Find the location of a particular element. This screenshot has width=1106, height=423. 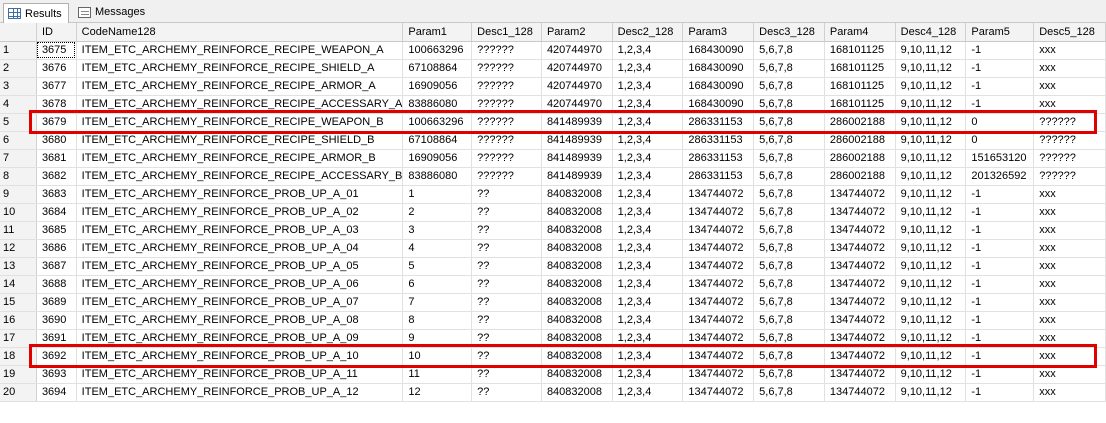

row-number: 1 is located at coordinates (18, 50).